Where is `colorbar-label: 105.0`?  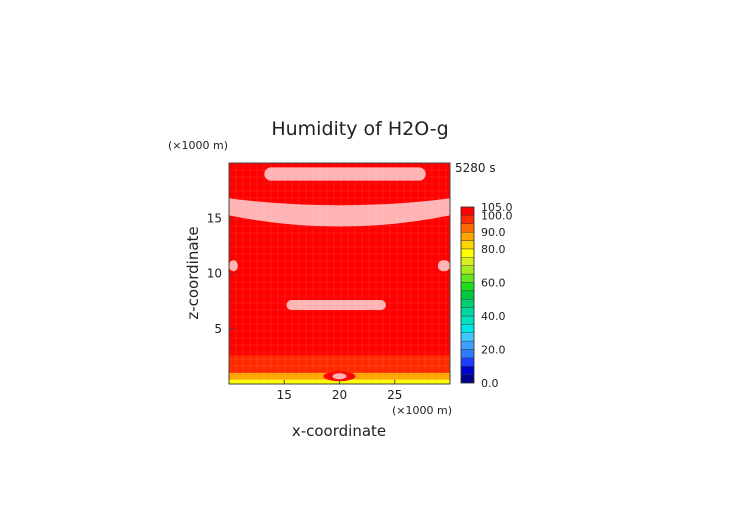
colorbar-label: 105.0 is located at coordinates (497, 207).